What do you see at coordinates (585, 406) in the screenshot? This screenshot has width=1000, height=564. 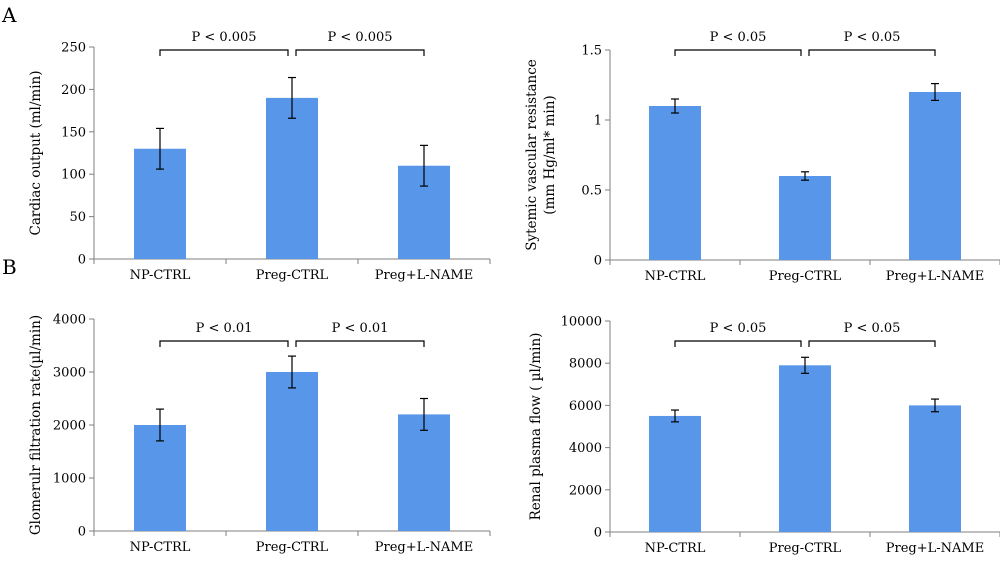 I see `y-tick-label: 6000` at bounding box center [585, 406].